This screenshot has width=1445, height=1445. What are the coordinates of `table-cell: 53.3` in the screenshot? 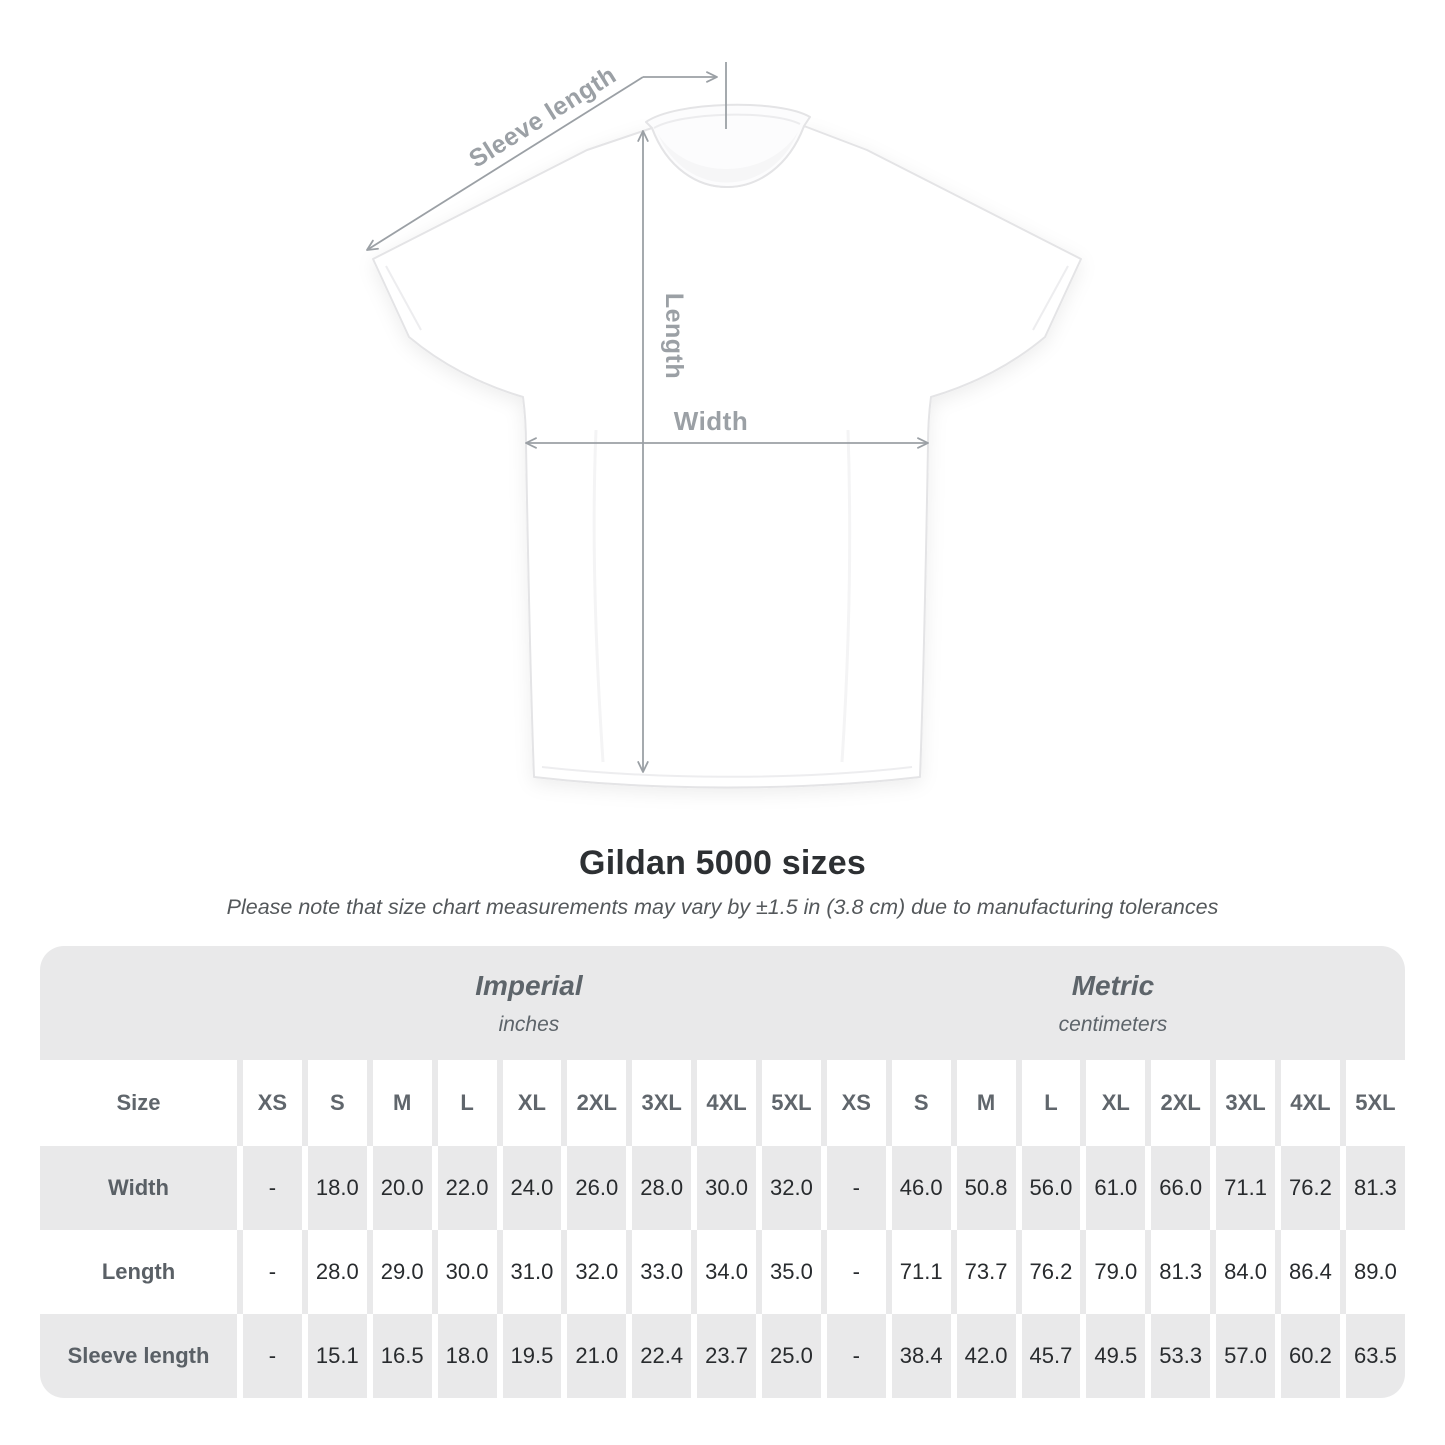 It's located at (1178, 1356).